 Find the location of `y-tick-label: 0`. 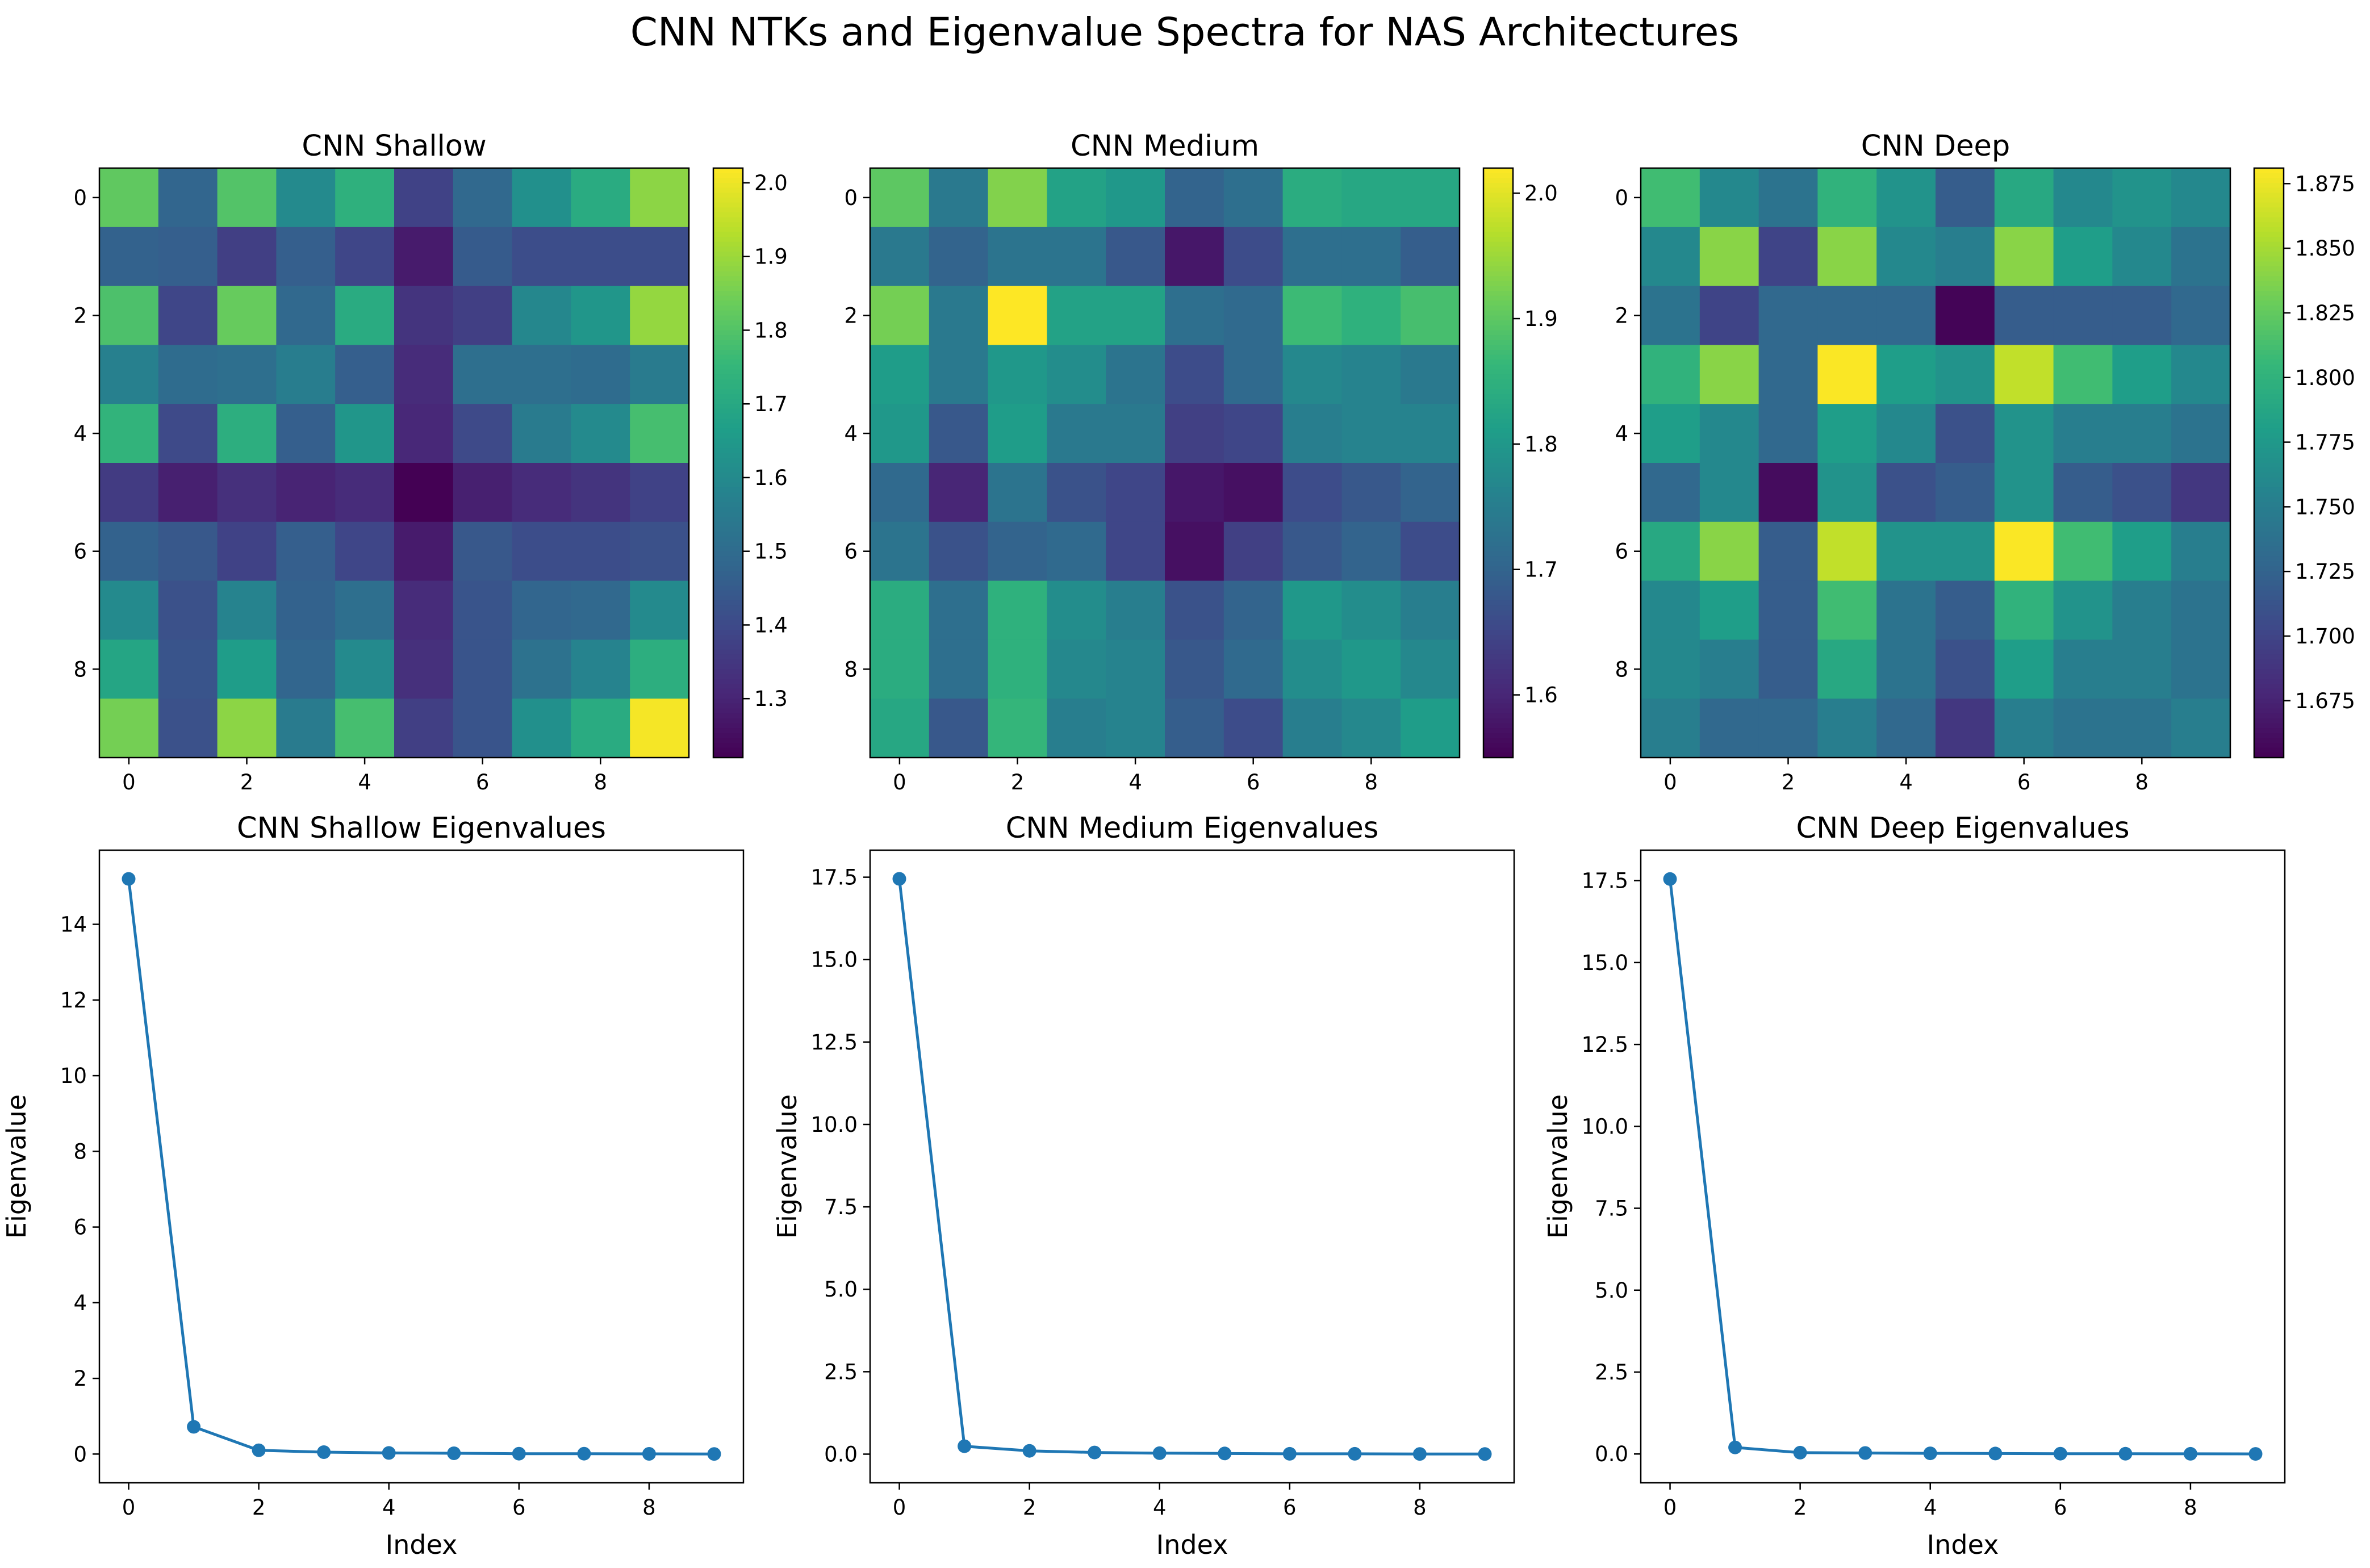

y-tick-label: 0 is located at coordinates (80, 1454).